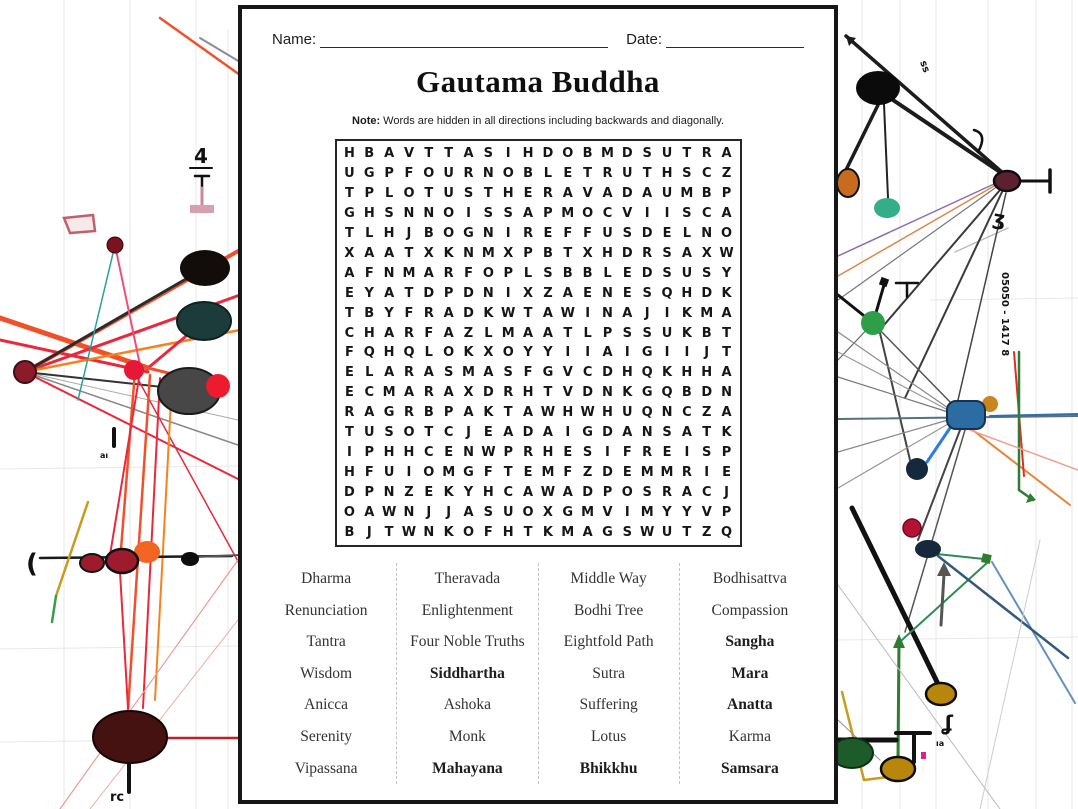 This screenshot has width=1078, height=809. What do you see at coordinates (464, 38) in the screenshot?
I see `name-blank-line` at bounding box center [464, 38].